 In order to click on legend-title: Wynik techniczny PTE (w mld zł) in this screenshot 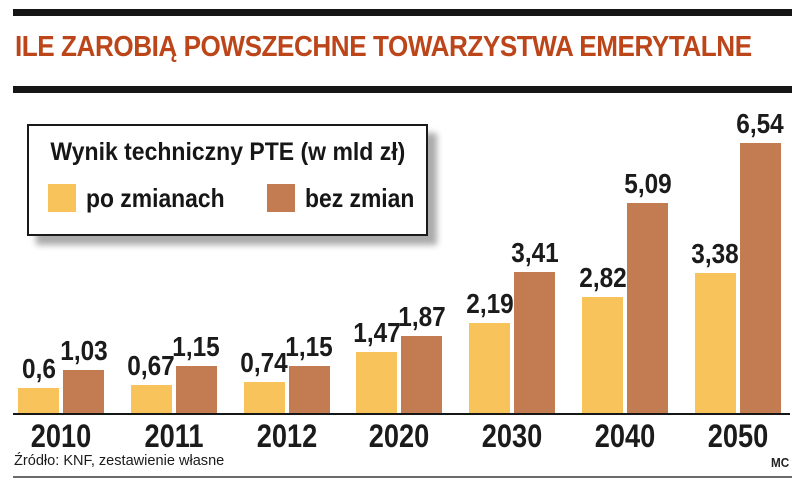, I will do `click(227, 152)`.